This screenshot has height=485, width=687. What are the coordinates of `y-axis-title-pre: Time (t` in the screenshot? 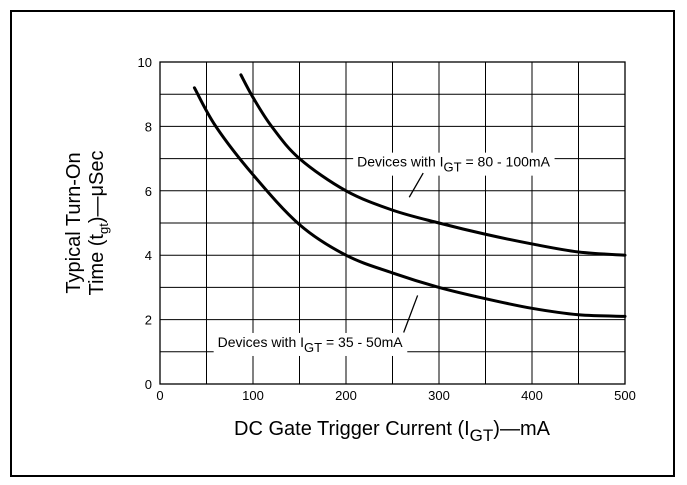 It's located at (97, 265).